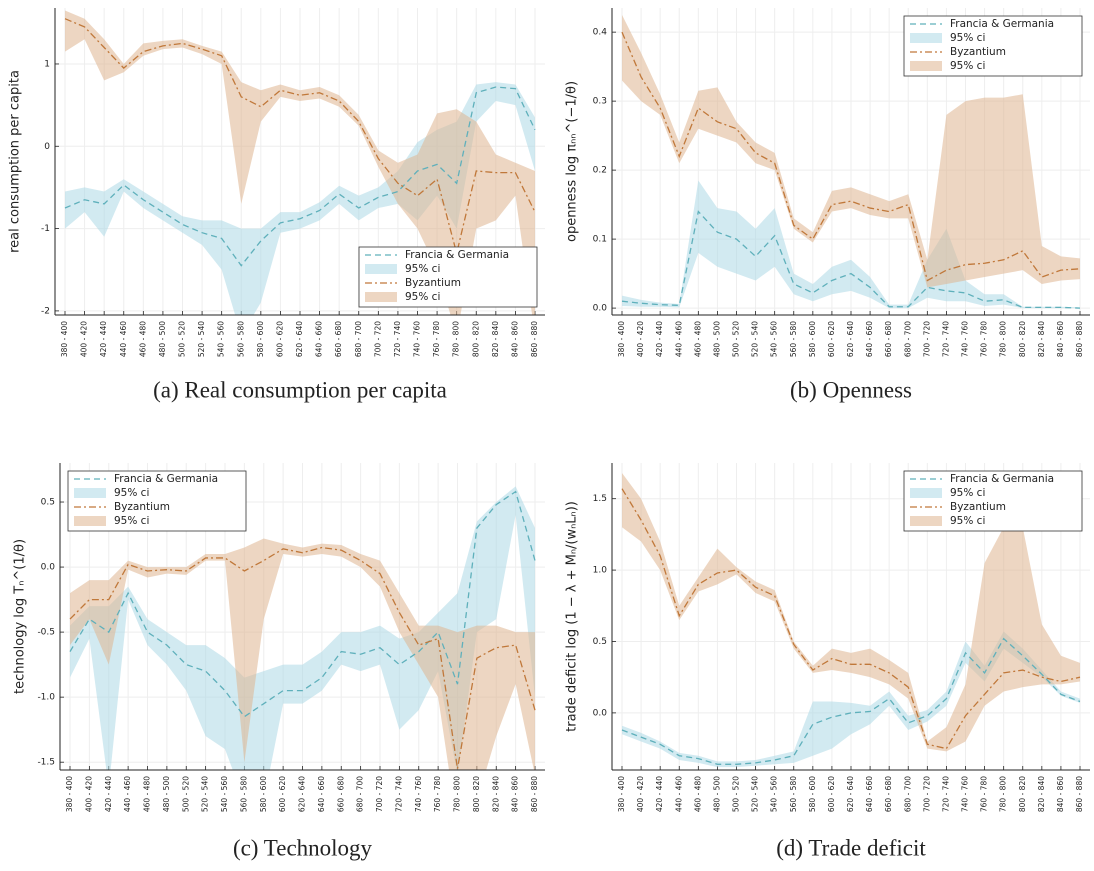 The height and width of the screenshot is (871, 1094). What do you see at coordinates (926, 339) in the screenshot?
I see `x-tick-label: 700 - 720` at bounding box center [926, 339].